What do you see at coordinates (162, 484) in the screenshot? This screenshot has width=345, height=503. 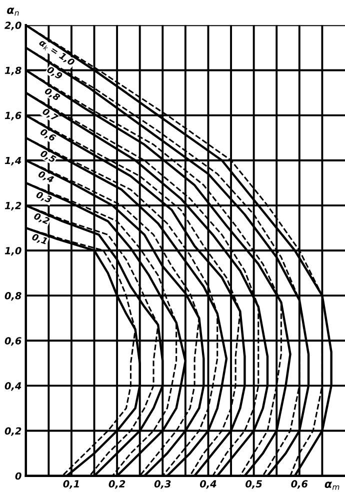 I see `x-tick-label: 0,3` at bounding box center [162, 484].